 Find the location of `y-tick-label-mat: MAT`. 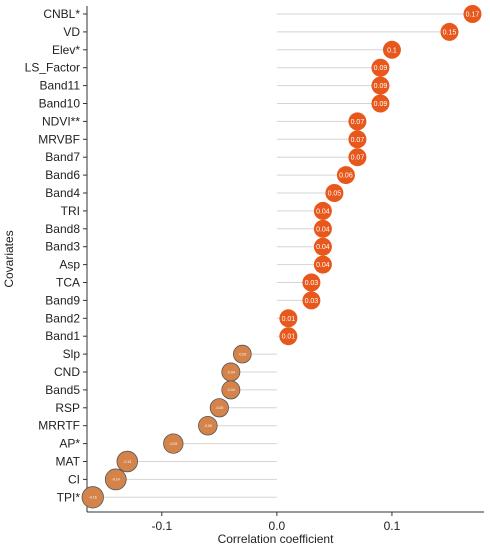

y-tick-label-mat: MAT is located at coordinates (68, 462).